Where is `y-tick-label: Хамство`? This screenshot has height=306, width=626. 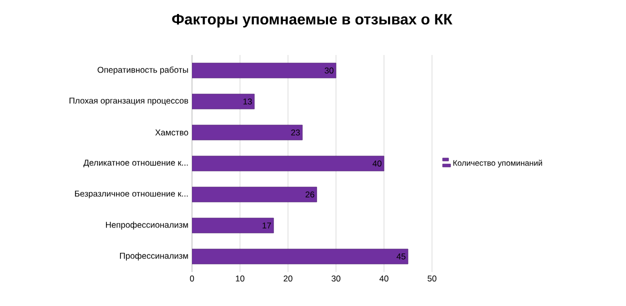 y-tick-label: Хамство is located at coordinates (171, 133).